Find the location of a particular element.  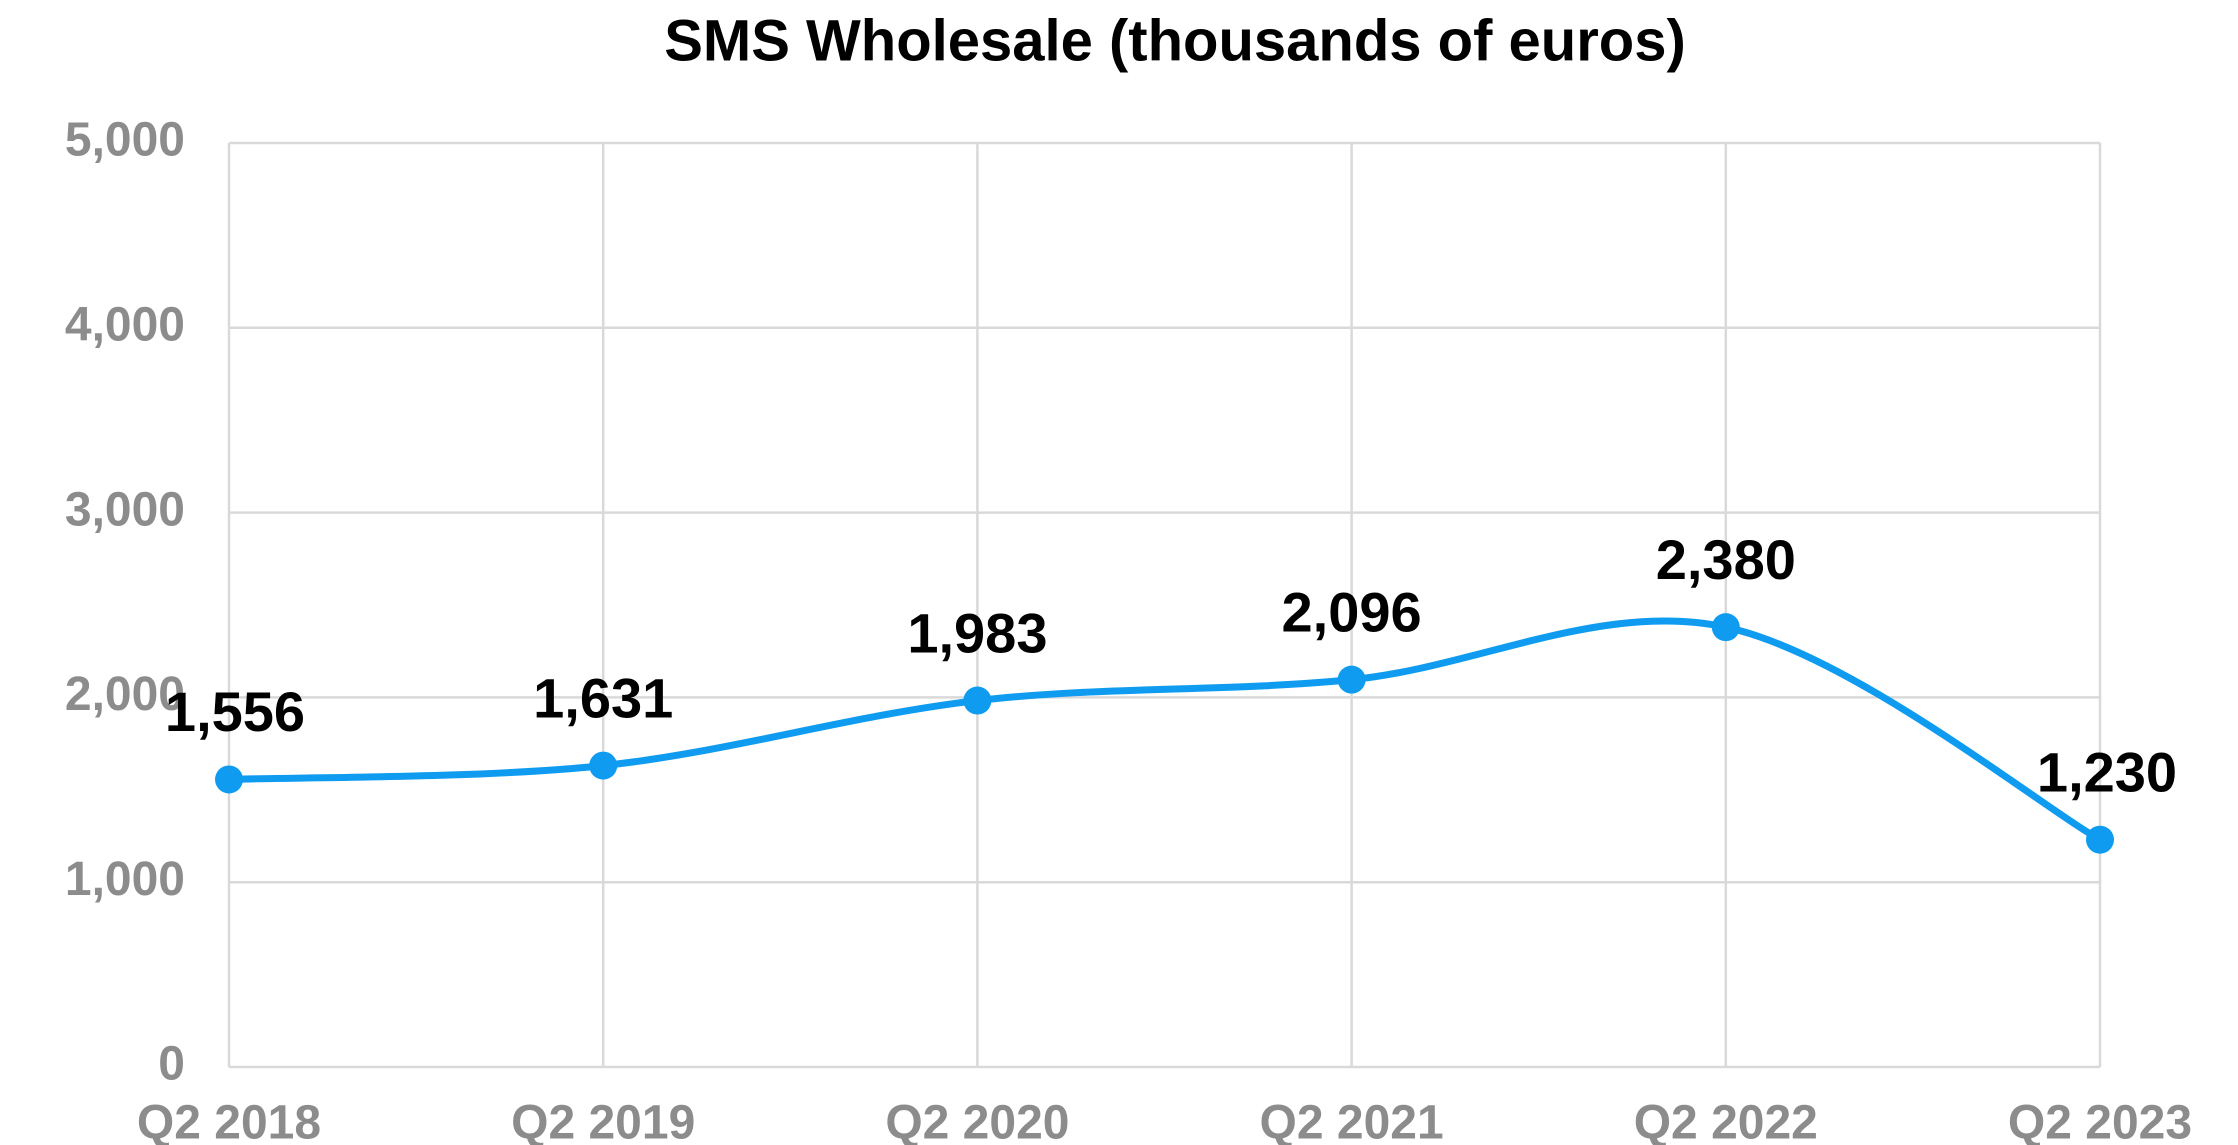

y-tick-label: 0 is located at coordinates (171, 1064).